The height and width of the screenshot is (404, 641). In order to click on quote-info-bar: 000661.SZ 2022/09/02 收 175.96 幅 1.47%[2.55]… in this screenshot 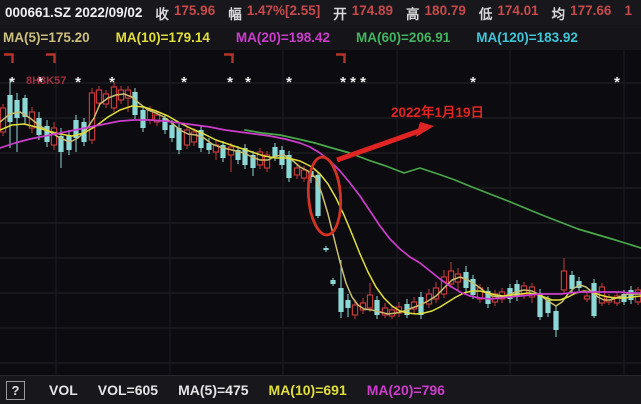, I will do `click(320, 12)`.